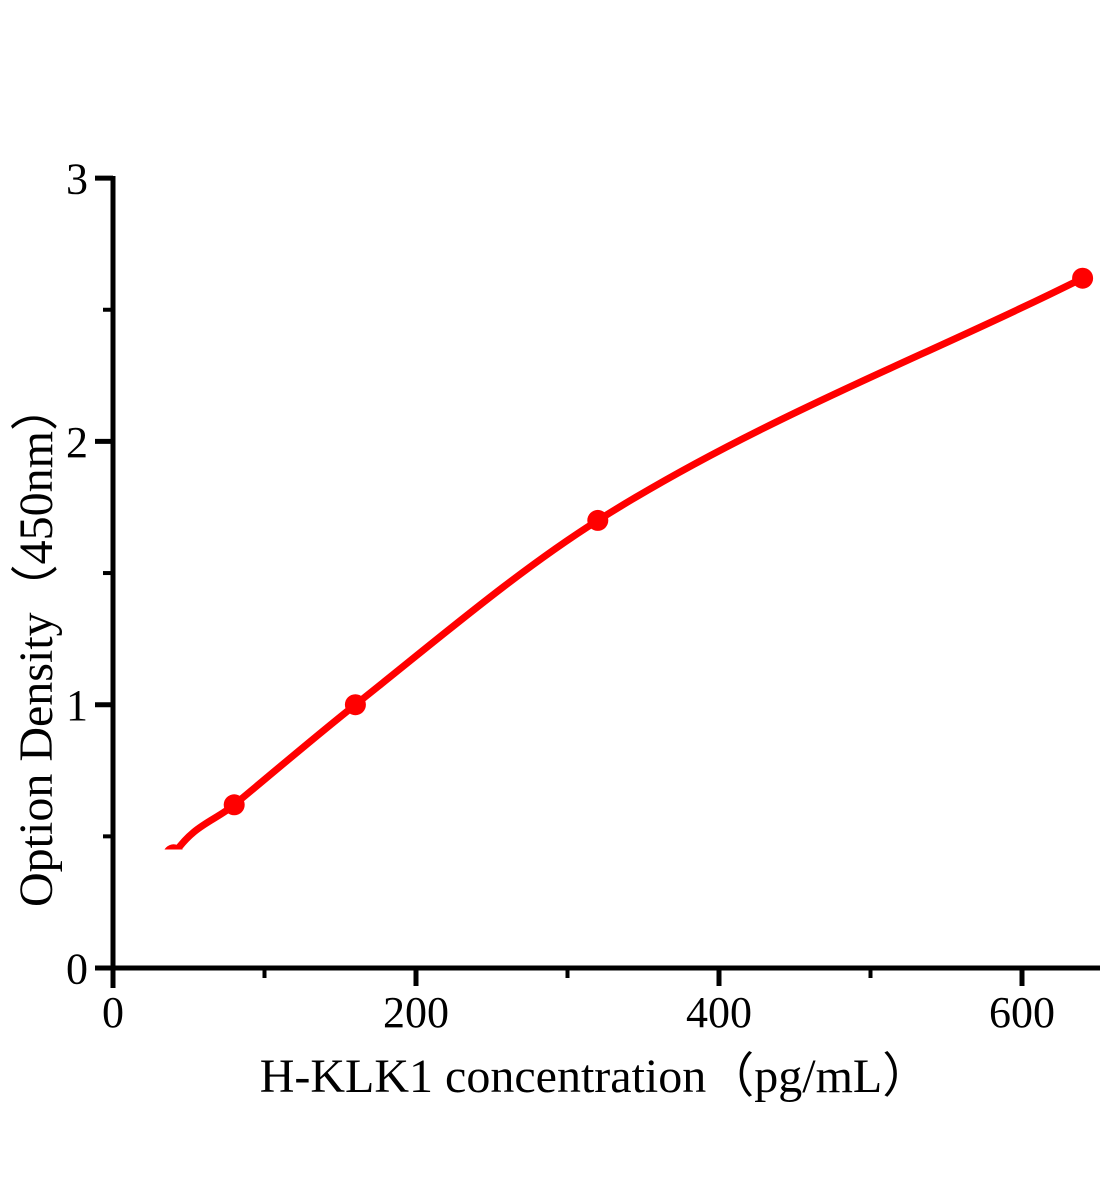 Image resolution: width=1104 pixels, height=1200 pixels. What do you see at coordinates (1022, 1012) in the screenshot?
I see `x-axis-tick-label: 600` at bounding box center [1022, 1012].